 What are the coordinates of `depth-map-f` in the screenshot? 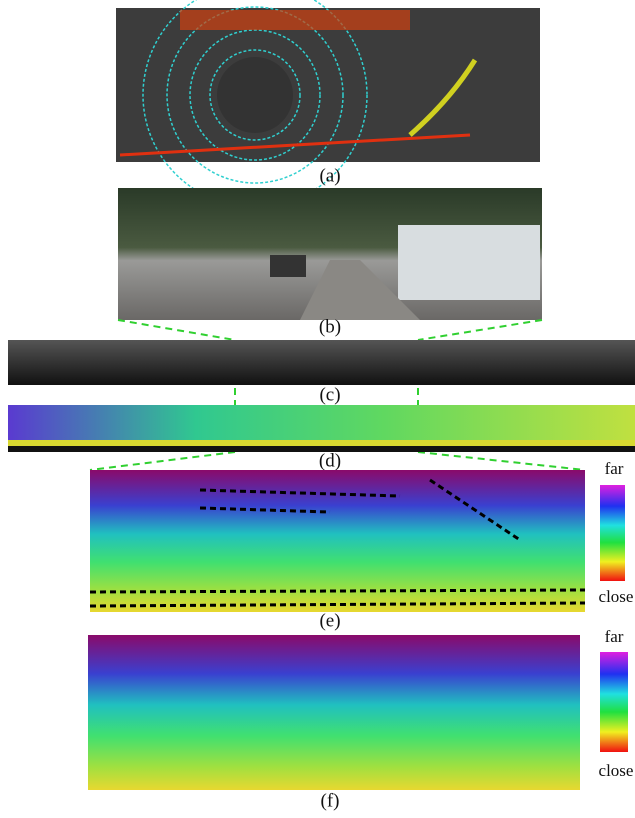 It's located at (334, 712).